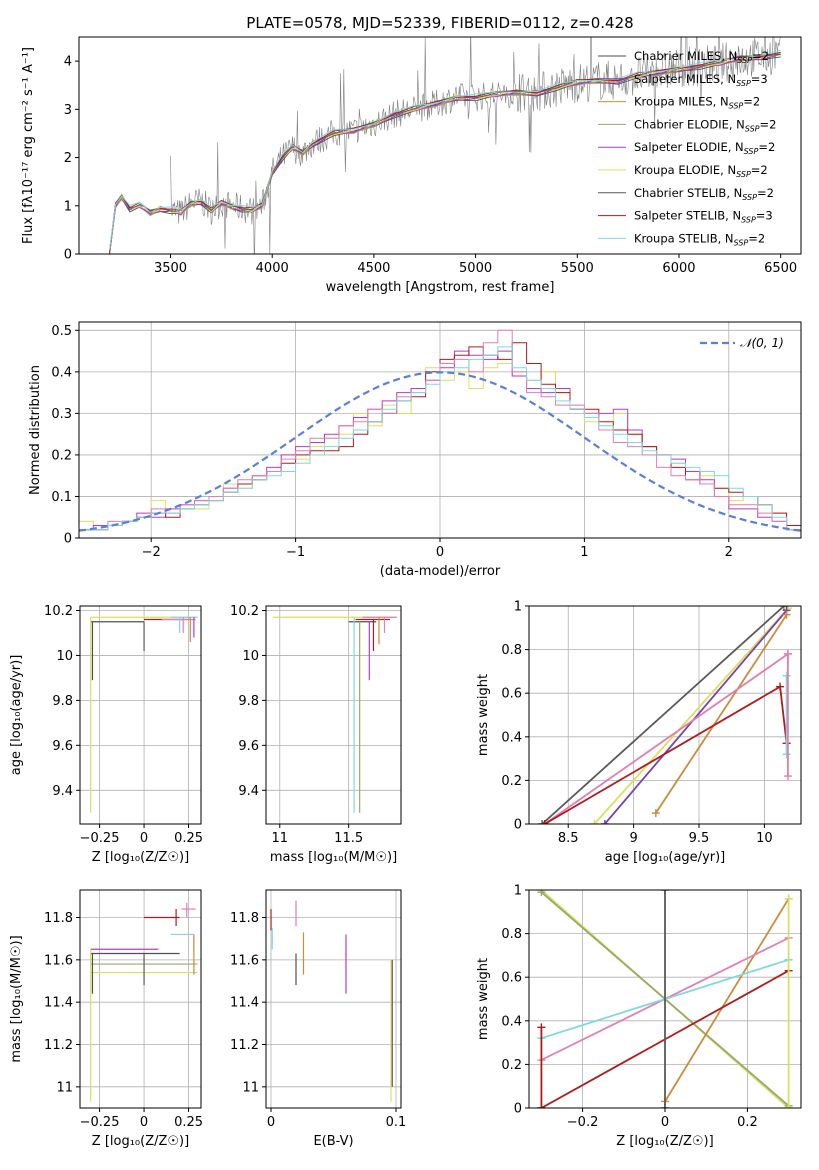 This screenshot has height=1170, width=819. I want to click on legend-label: Chabrier STELIB, NSSP=2, so click(704, 194).